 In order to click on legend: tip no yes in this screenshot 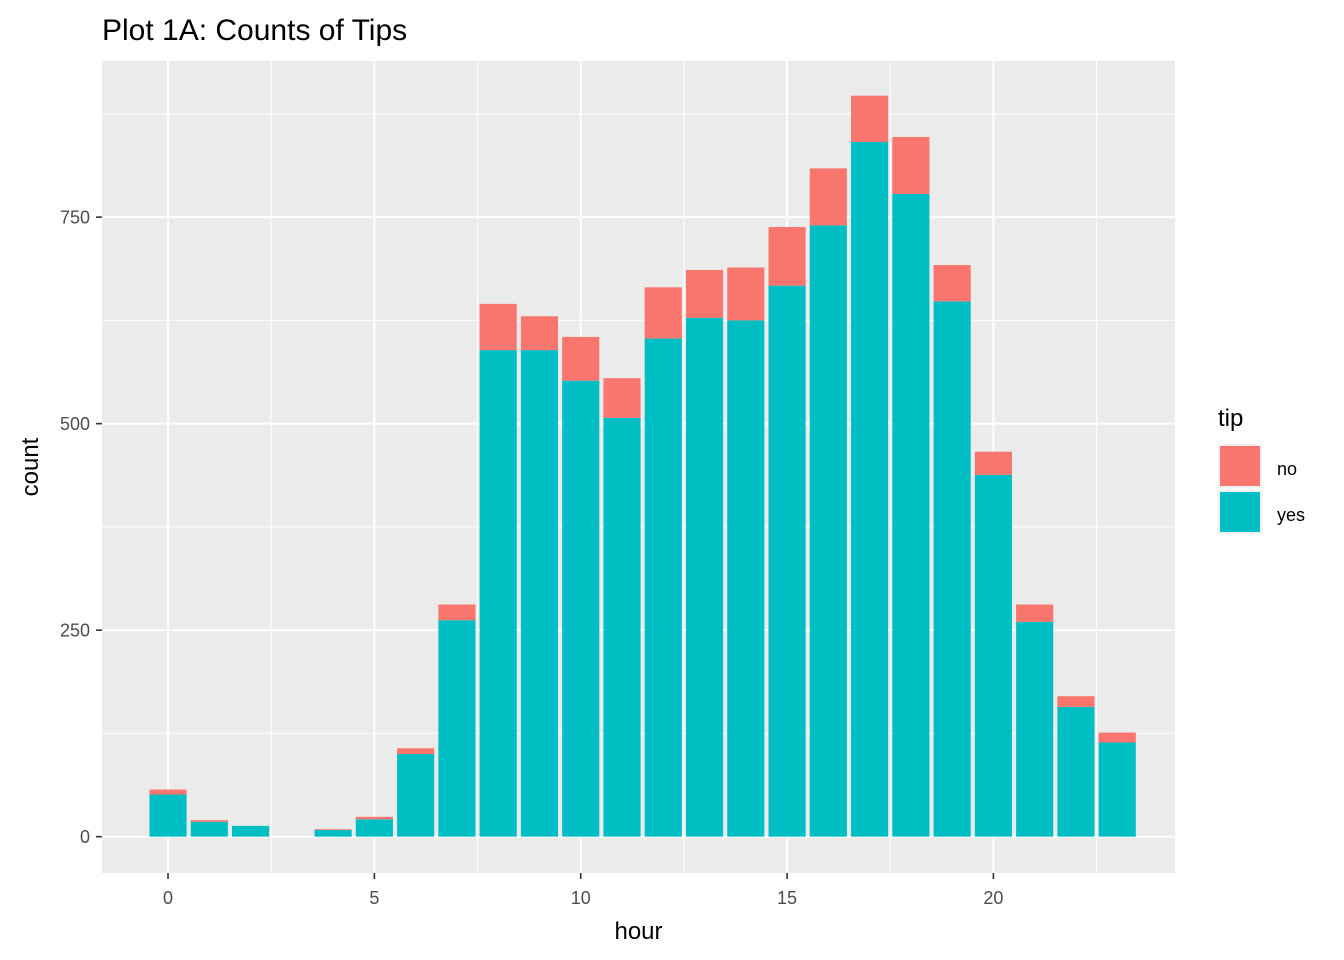, I will do `click(1261, 469)`.